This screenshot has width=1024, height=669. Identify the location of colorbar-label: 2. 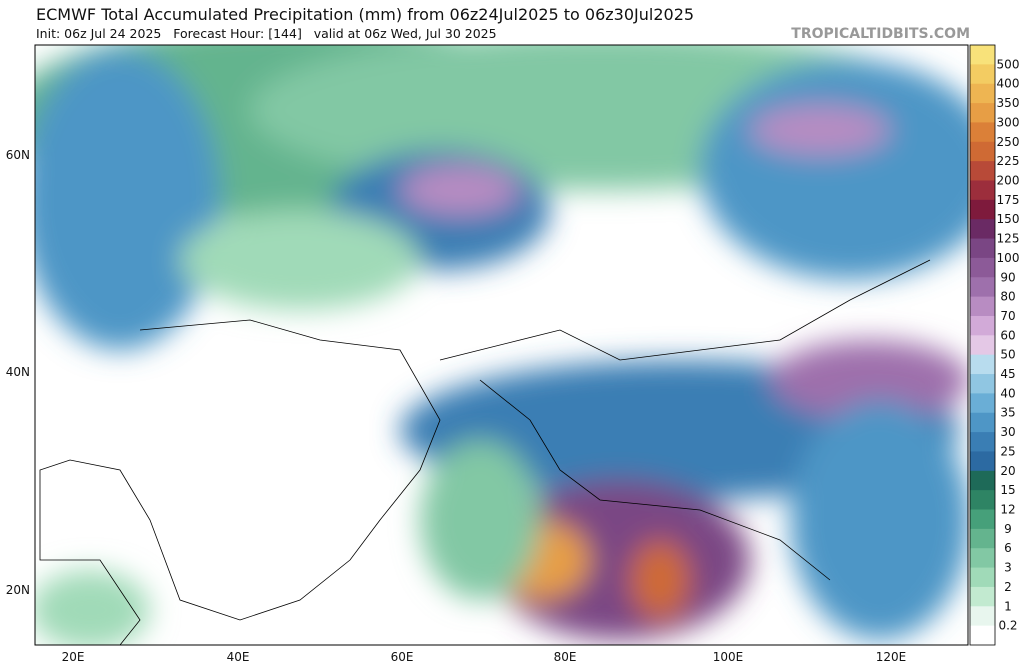
(1008, 587).